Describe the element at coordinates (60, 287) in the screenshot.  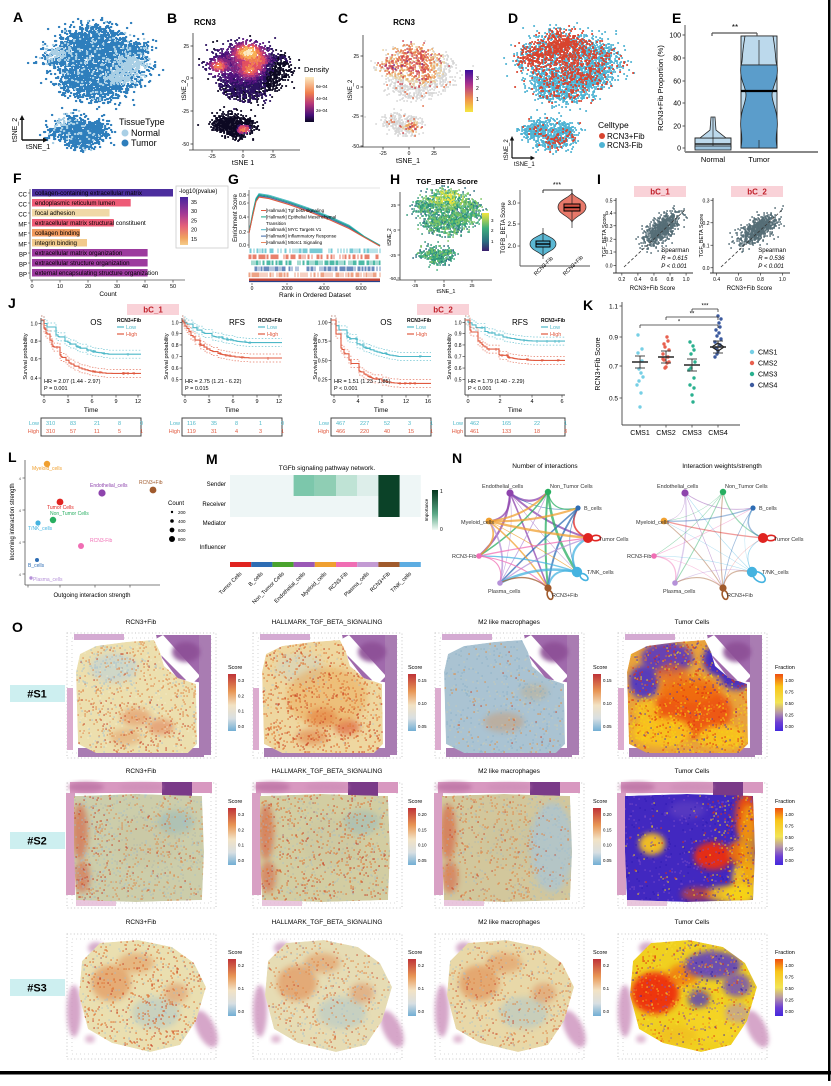
I see `svg-text: 10` at that location.